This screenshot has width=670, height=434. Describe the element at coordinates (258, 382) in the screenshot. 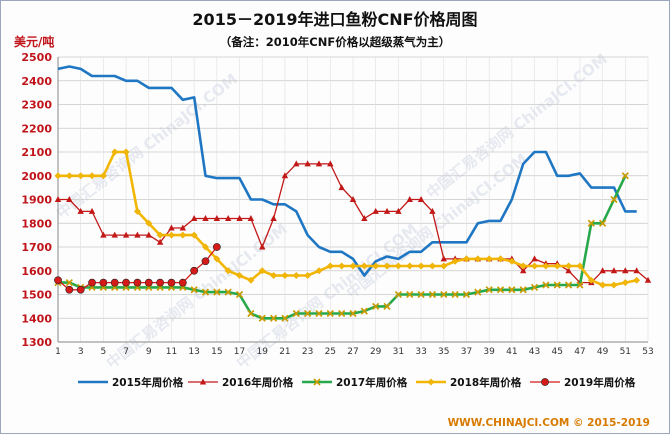

I see `legend-label: 2016年周价格` at that location.